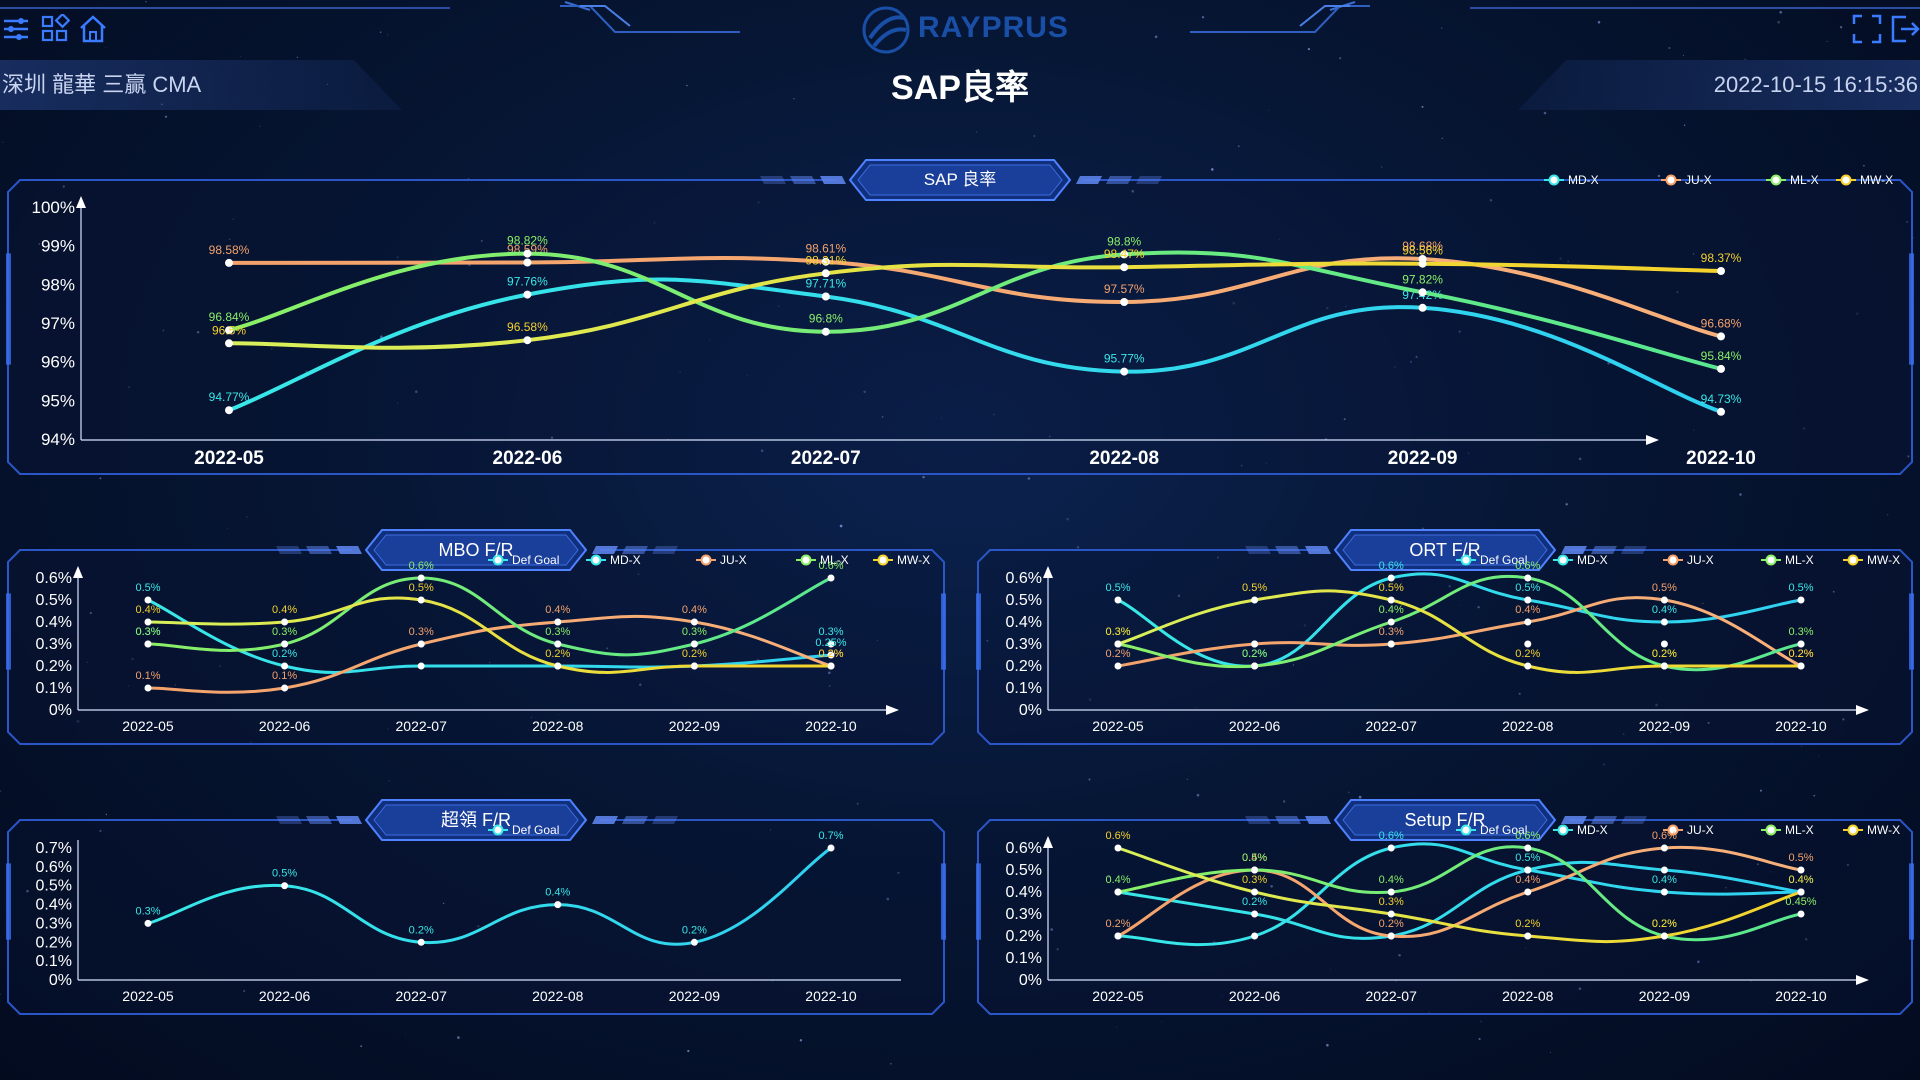 This screenshot has height=1080, width=1920. What do you see at coordinates (1124, 359) in the screenshot?
I see `data-label: 95.77%` at bounding box center [1124, 359].